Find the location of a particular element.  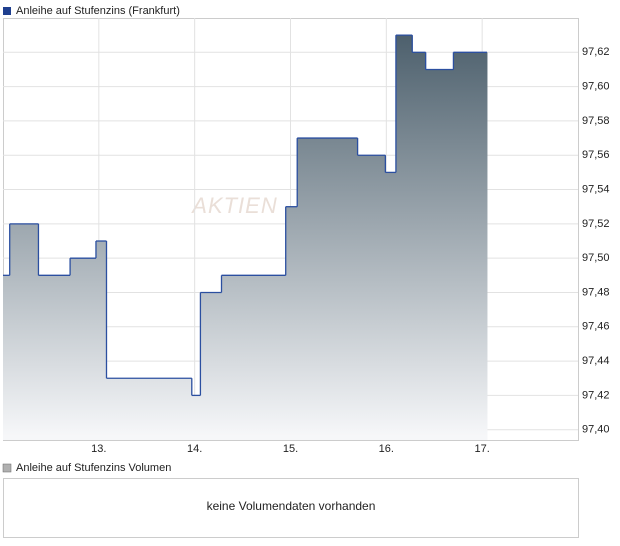

volume-panel is located at coordinates (291, 508).